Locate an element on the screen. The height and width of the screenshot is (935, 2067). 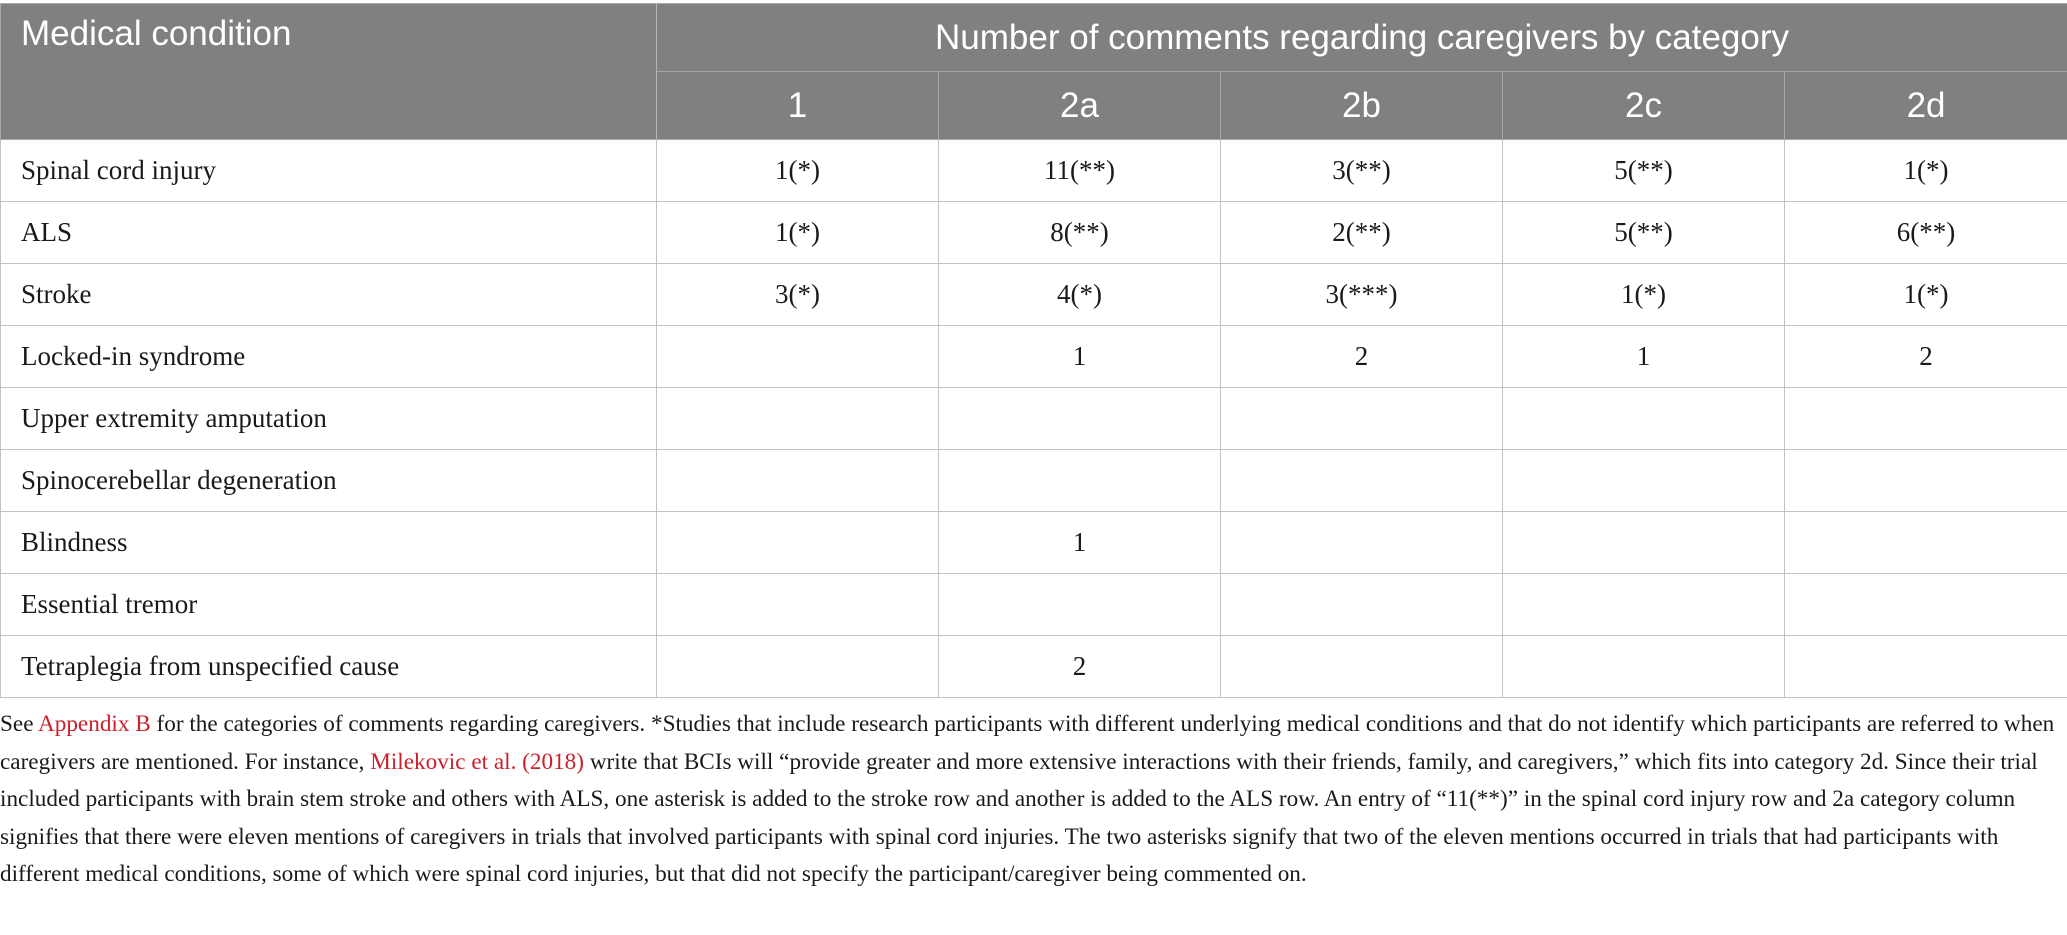
count-cell-2a: 4(*) is located at coordinates (1079, 294).